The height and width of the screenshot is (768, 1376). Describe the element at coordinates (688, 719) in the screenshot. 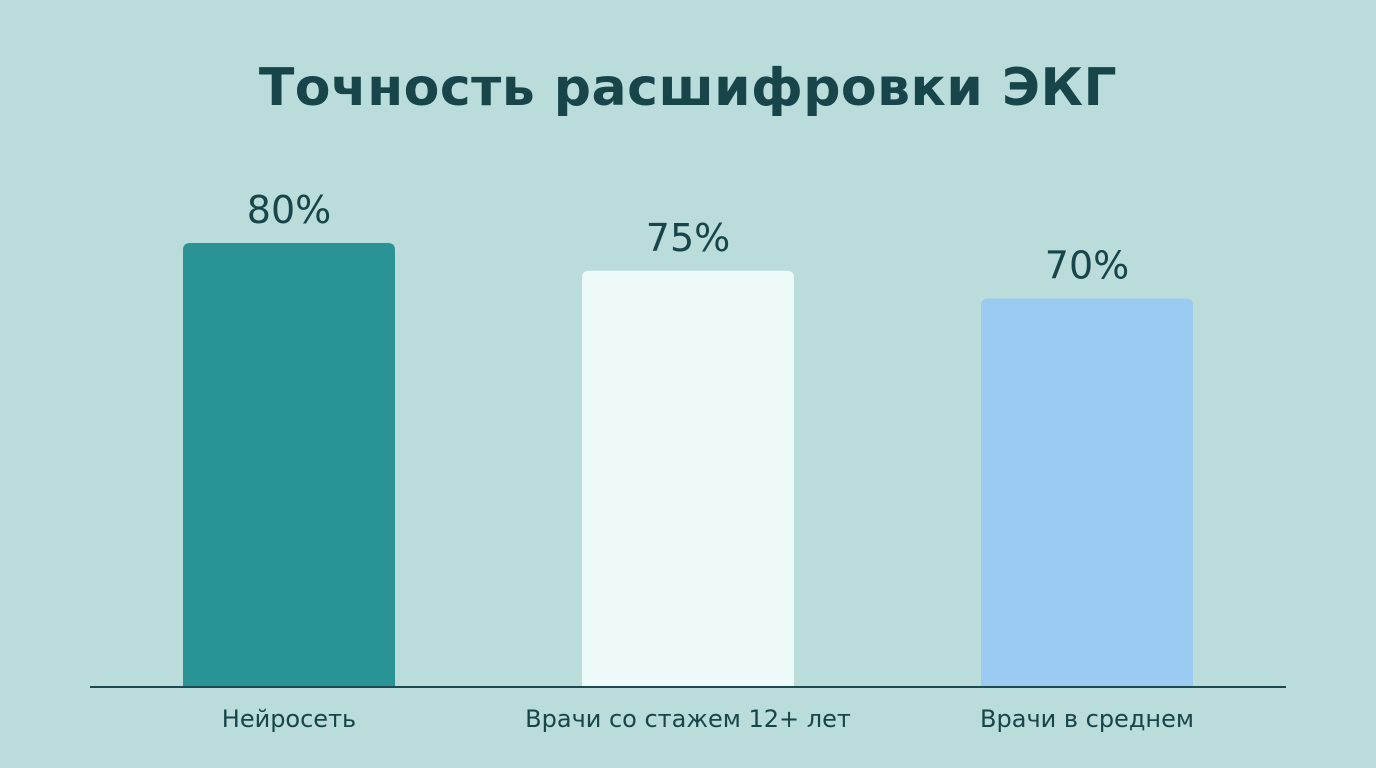

I see `category-label-2: Врачи со стажем 12+ лет` at that location.